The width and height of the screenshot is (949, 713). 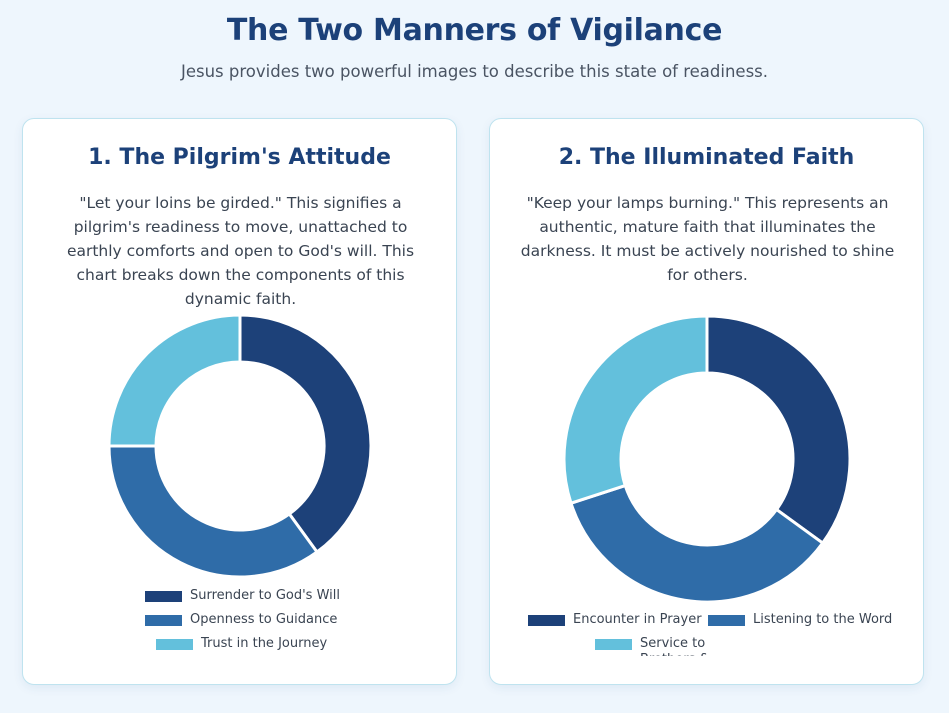 I want to click on legend-label: Service to Brothers &, so click(x=675, y=646).